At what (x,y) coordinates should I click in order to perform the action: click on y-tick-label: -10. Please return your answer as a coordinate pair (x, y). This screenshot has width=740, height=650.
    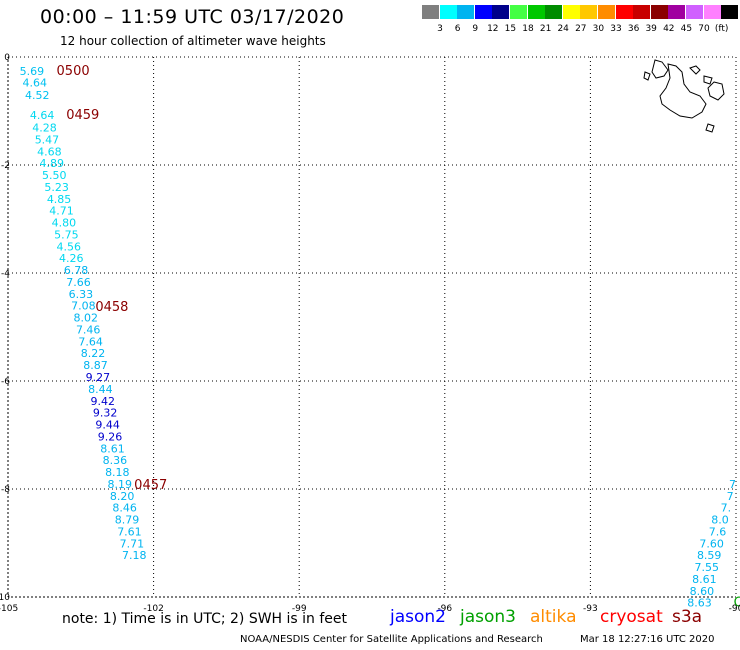
    Looking at the image, I should click on (5, 598).